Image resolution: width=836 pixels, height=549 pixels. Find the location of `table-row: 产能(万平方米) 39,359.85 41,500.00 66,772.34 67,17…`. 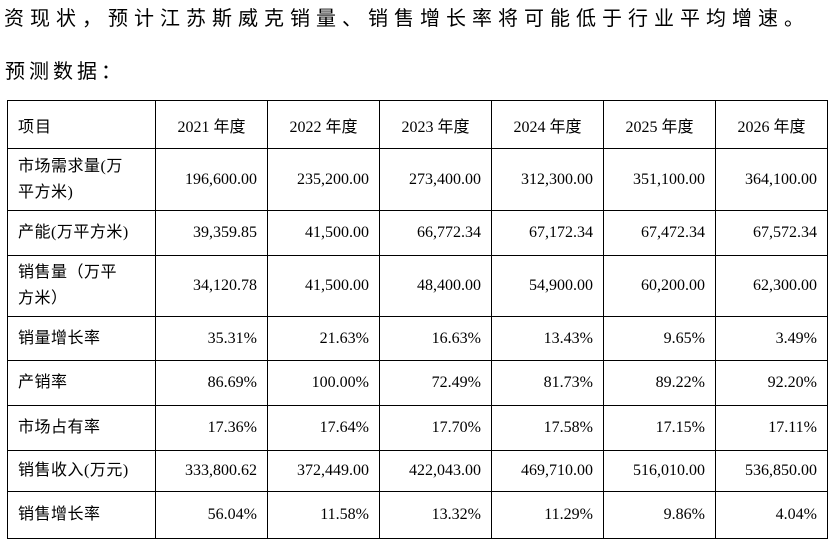

table-row: 产能(万平方米) 39,359.85 41,500.00 66,772.34 67,17… is located at coordinates (417, 233).